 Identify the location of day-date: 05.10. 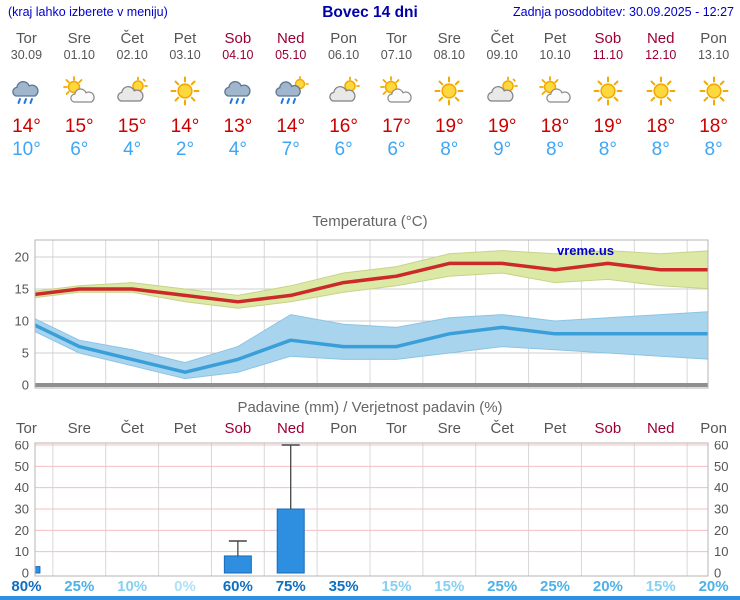
(291, 55).